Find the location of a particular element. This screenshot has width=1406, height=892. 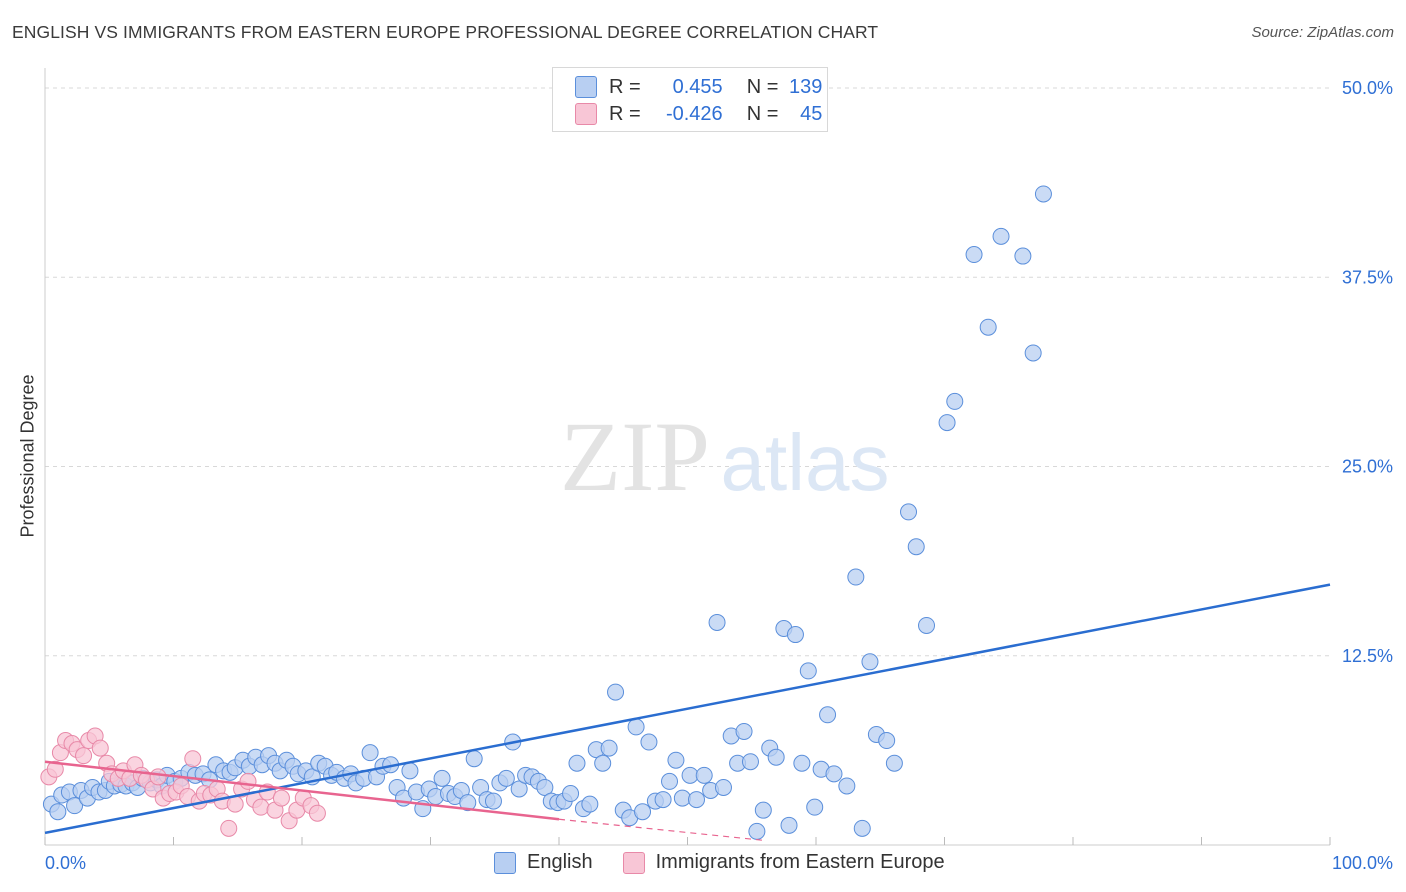

immigrants-trend-line is located at coordinates (302, 790).